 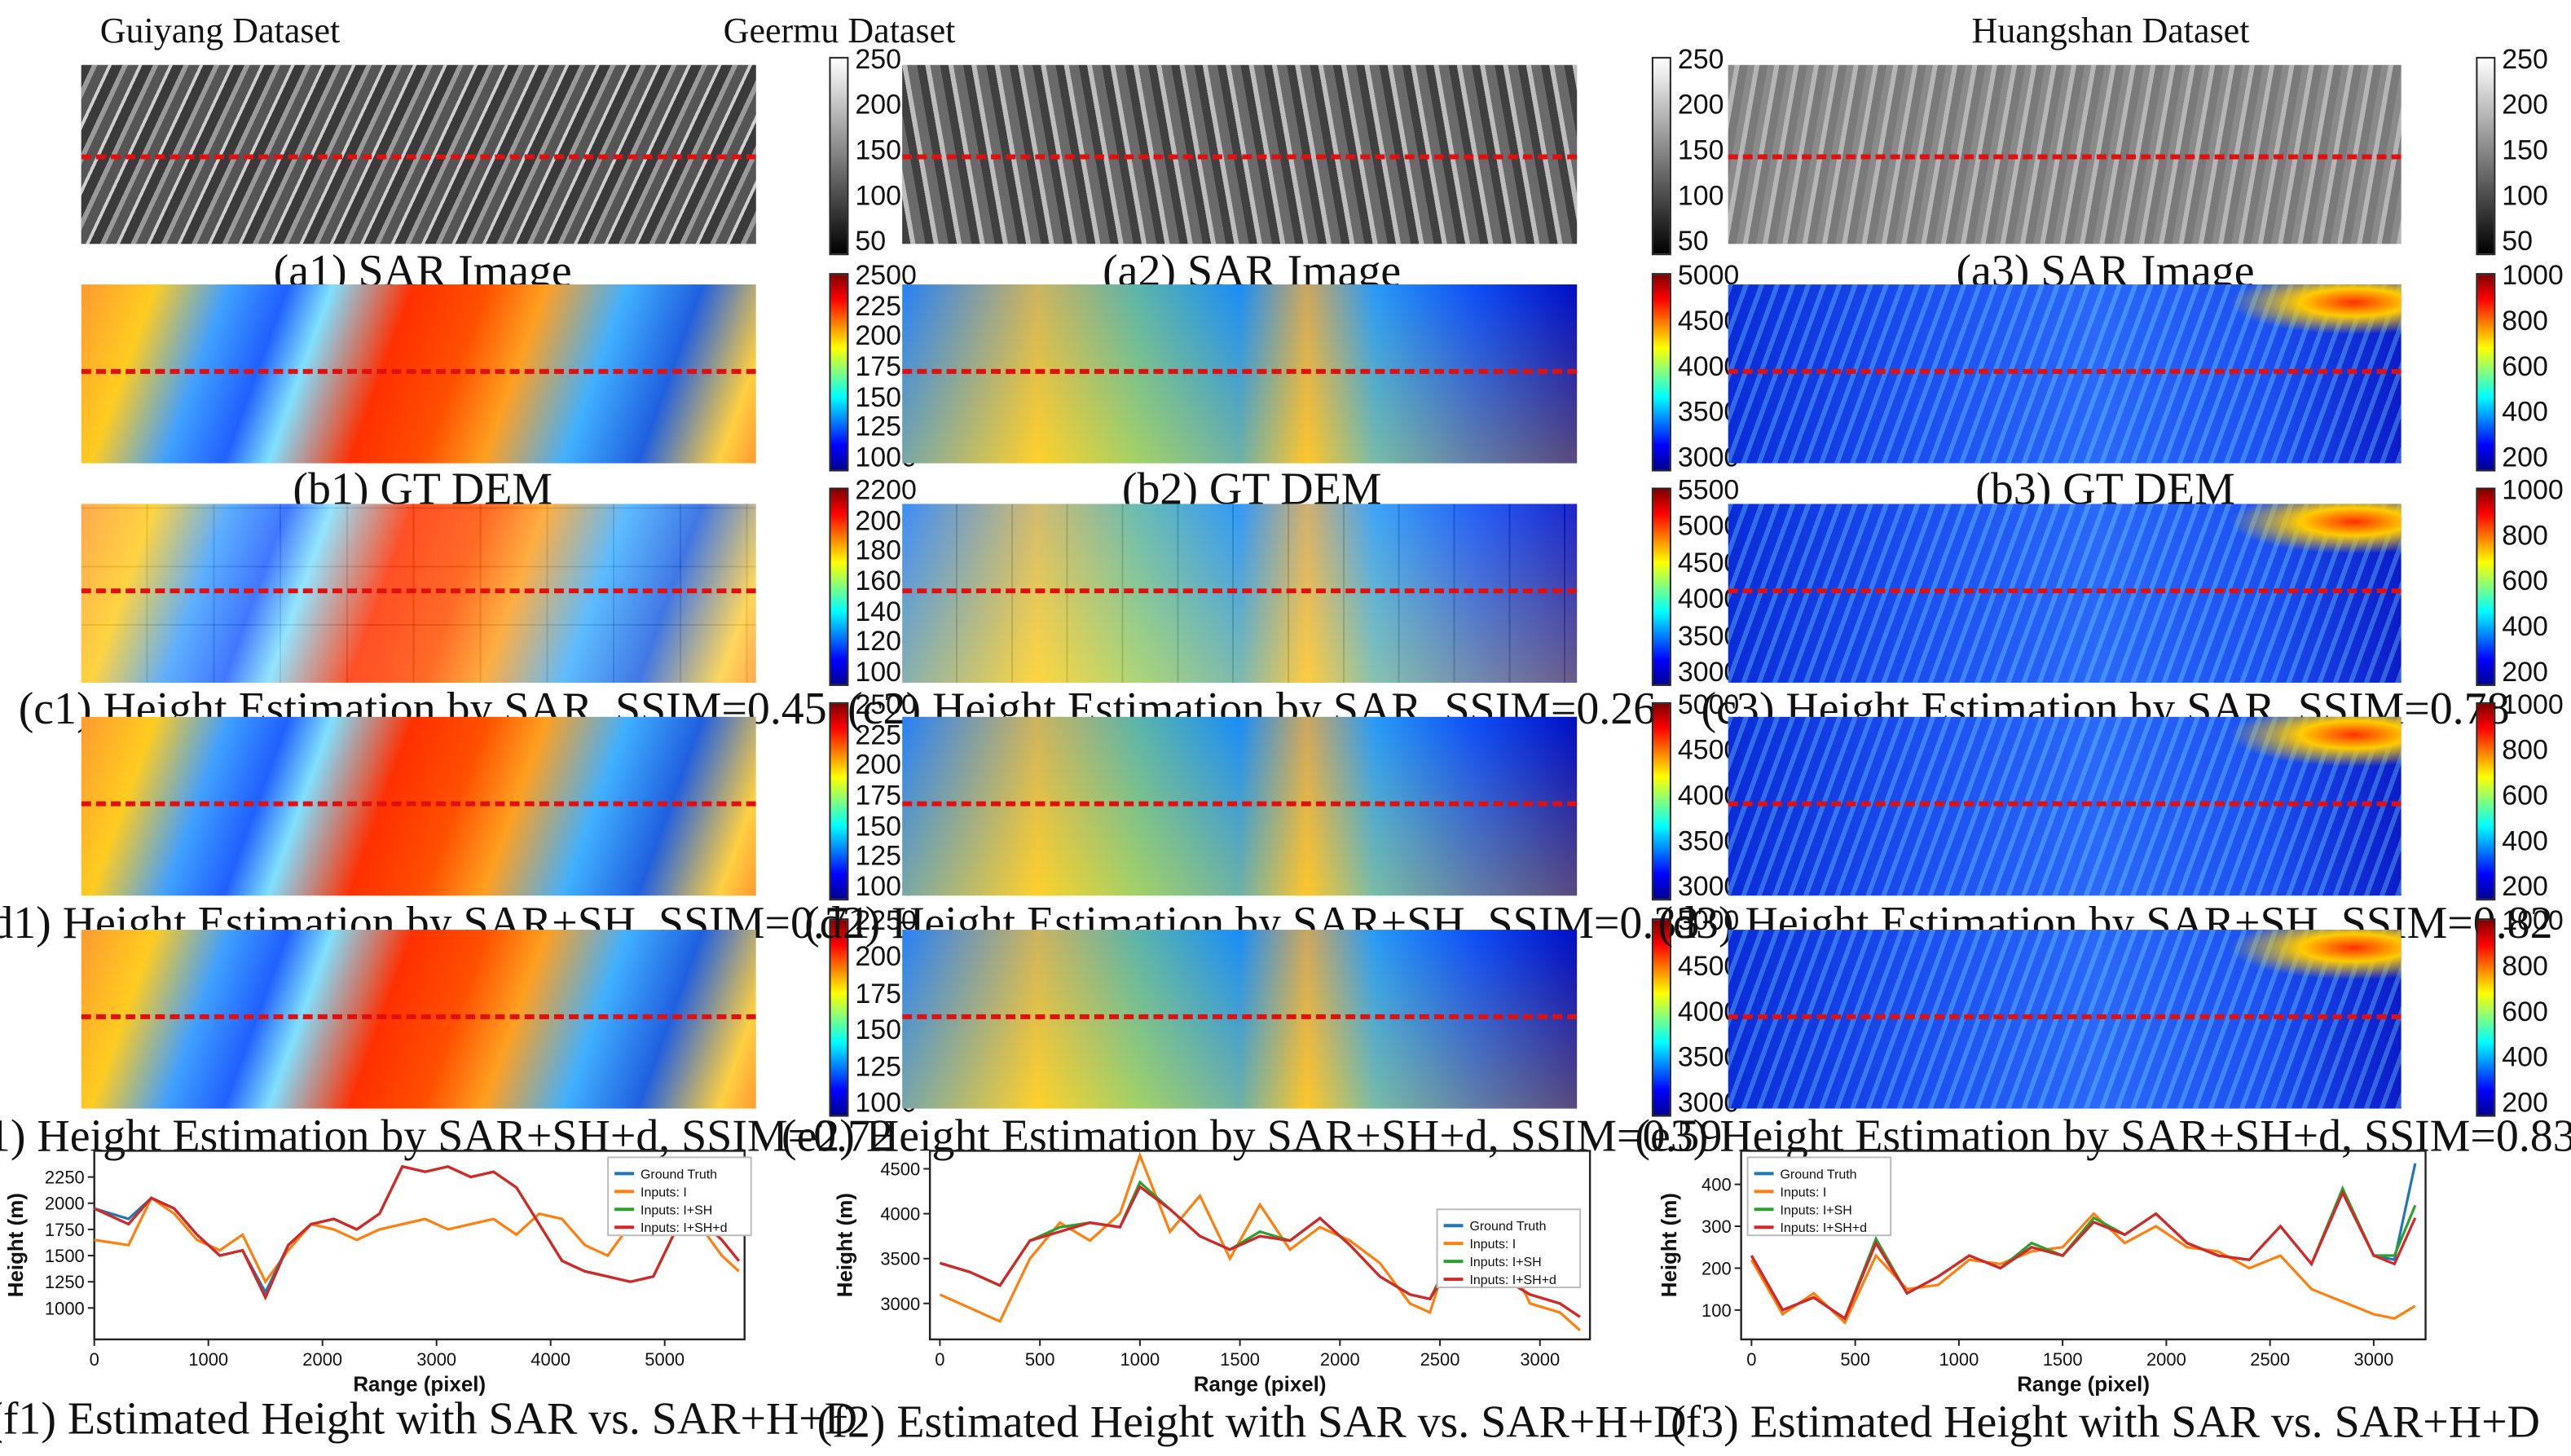 I want to click on y-tick-label: 3000, so click(x=900, y=1304).